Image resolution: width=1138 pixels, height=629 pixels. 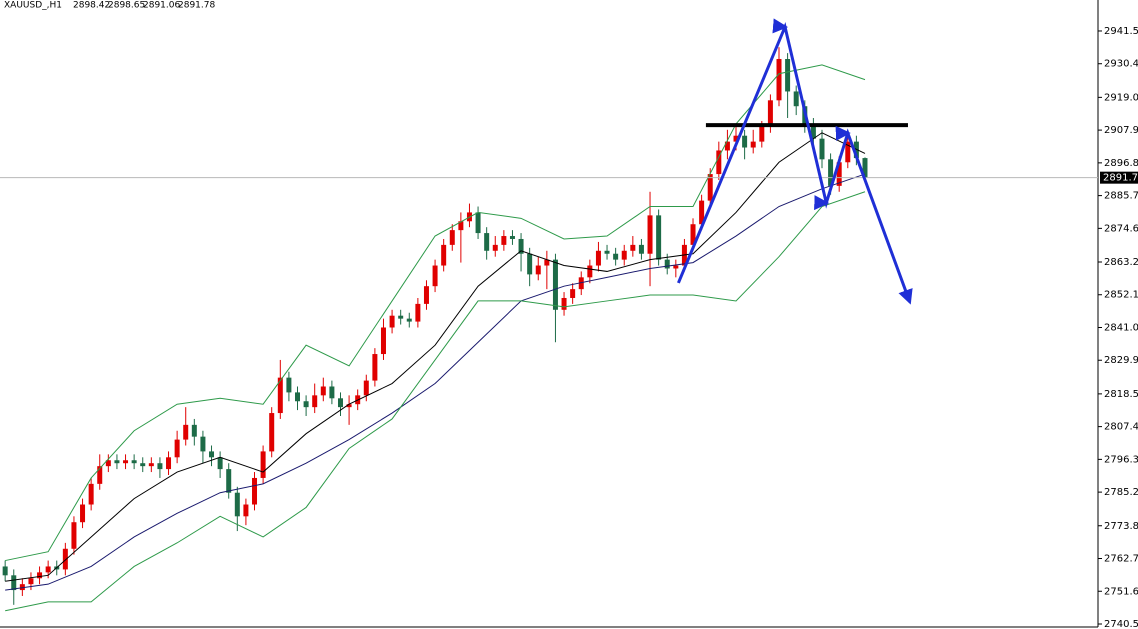 What do you see at coordinates (1121, 327) in the screenshot?
I see `y-tick-label: 2841.00` at bounding box center [1121, 327].